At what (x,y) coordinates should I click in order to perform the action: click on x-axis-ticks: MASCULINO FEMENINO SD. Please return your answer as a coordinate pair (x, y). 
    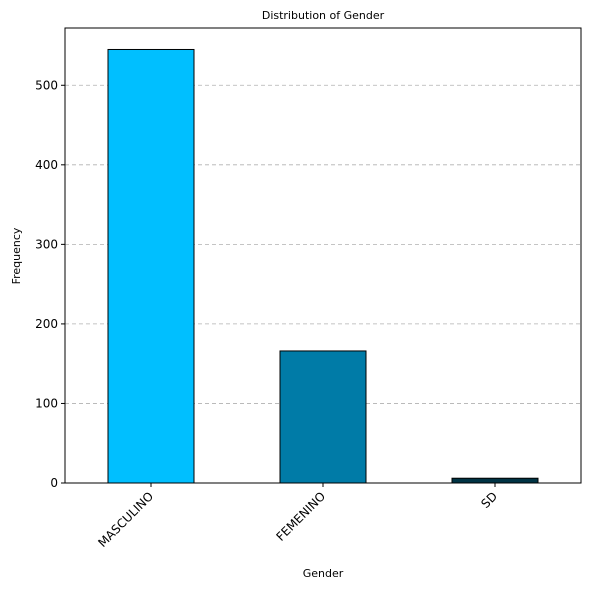
    Looking at the image, I should click on (297, 516).